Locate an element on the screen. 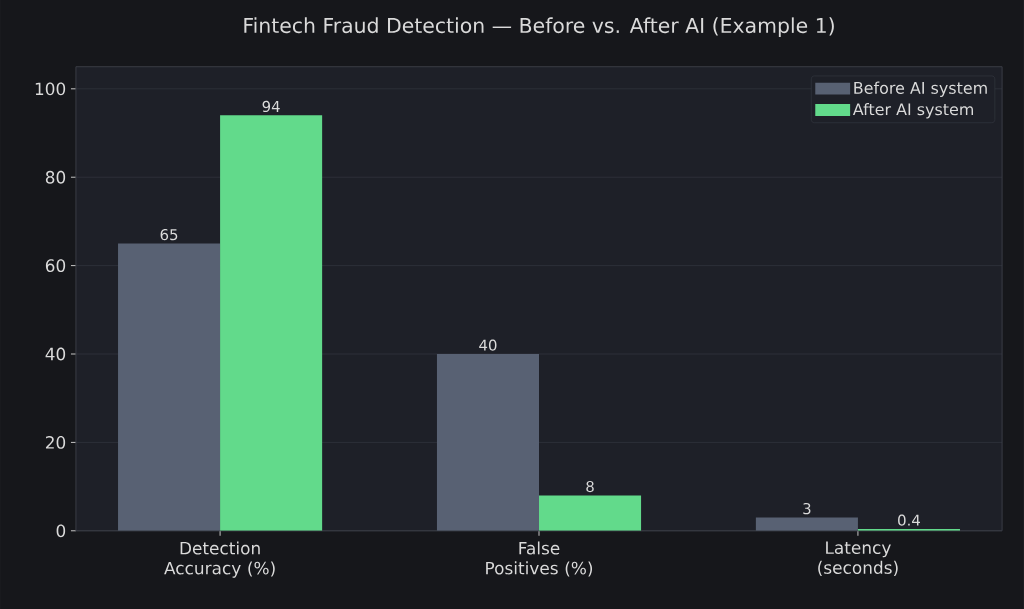 The height and width of the screenshot is (609, 1024). y-tick-label: 20 is located at coordinates (55, 442).